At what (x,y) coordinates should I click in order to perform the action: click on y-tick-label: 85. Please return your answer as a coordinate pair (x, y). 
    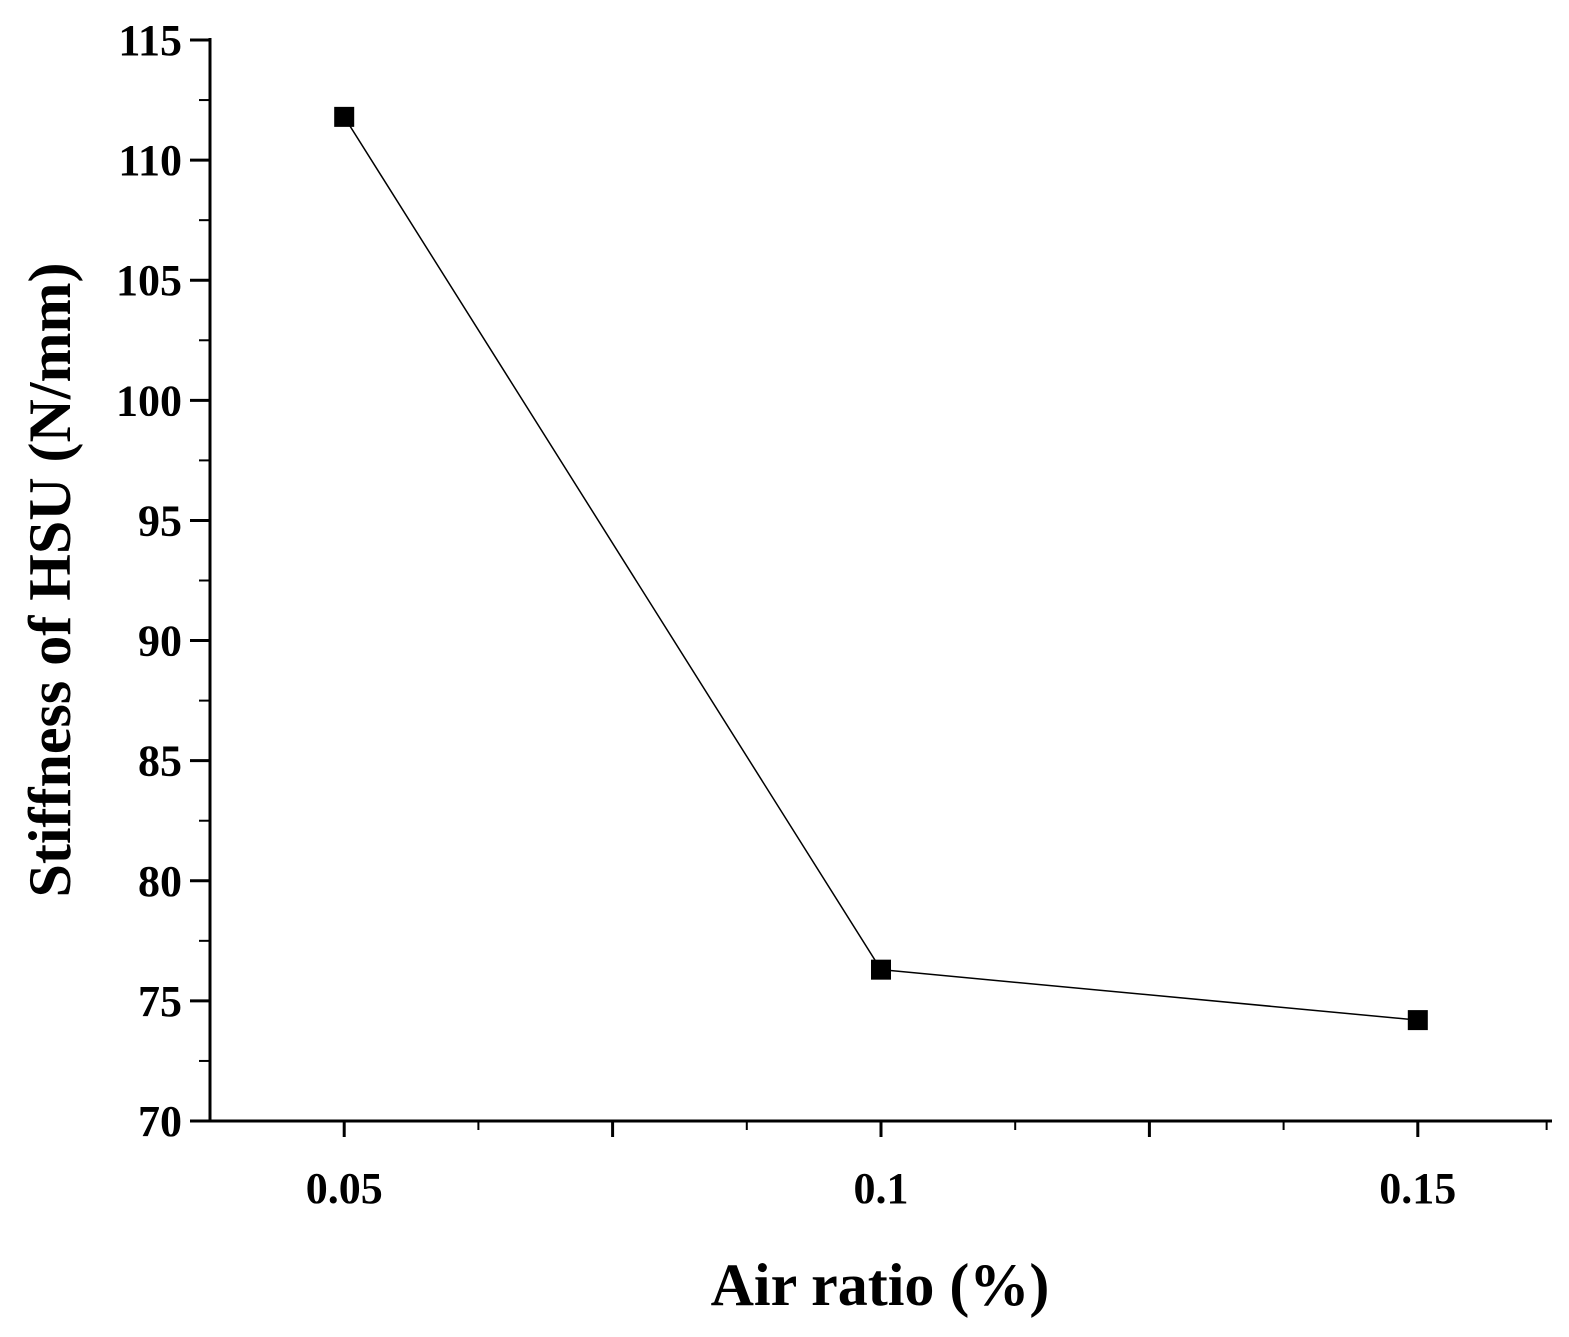
    Looking at the image, I should click on (160, 761).